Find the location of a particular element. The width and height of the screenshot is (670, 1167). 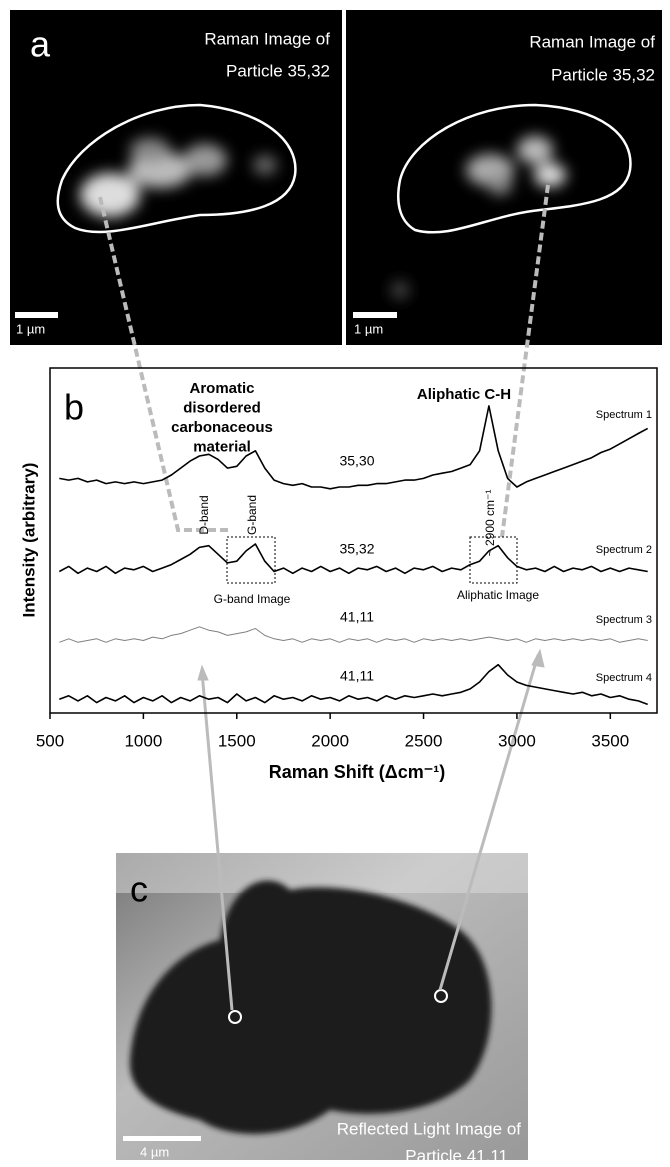

scale-label: 4 µm is located at coordinates (154, 1151).